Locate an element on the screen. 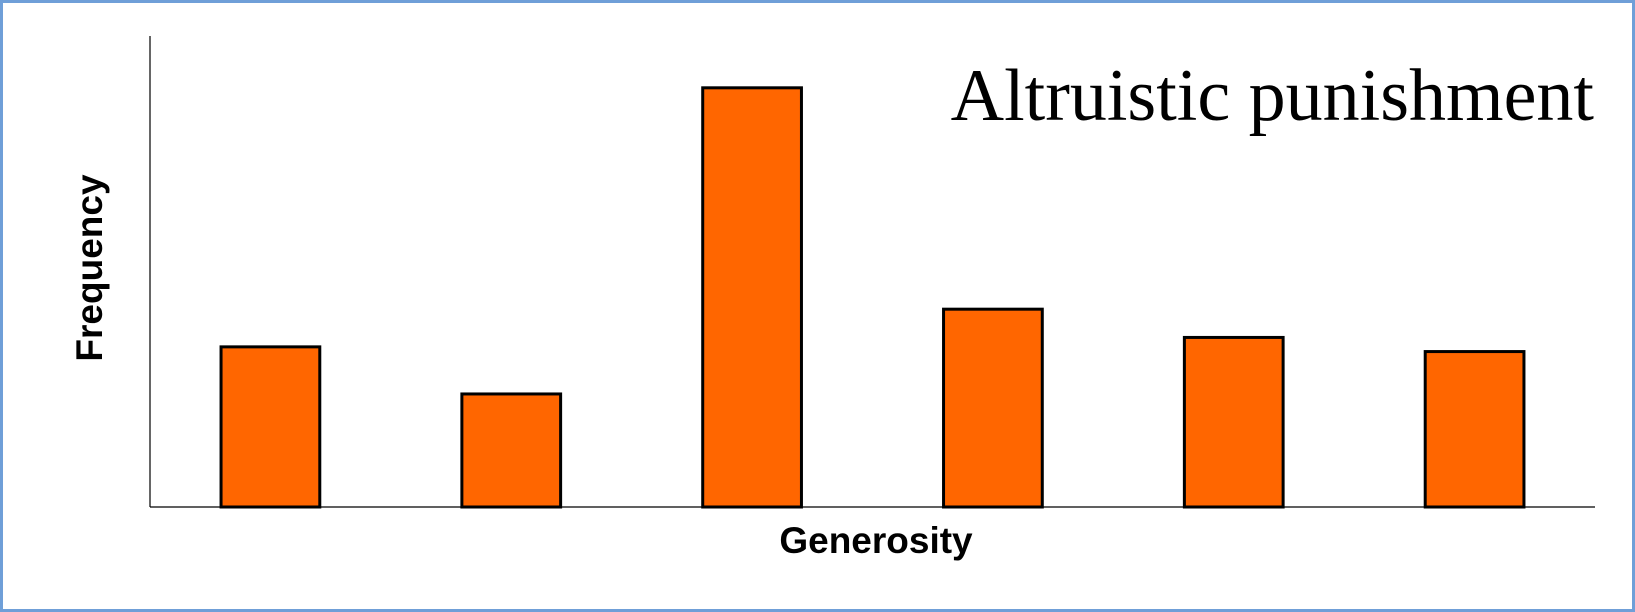  chart-title: Altruistic punishment is located at coordinates (1273, 96).